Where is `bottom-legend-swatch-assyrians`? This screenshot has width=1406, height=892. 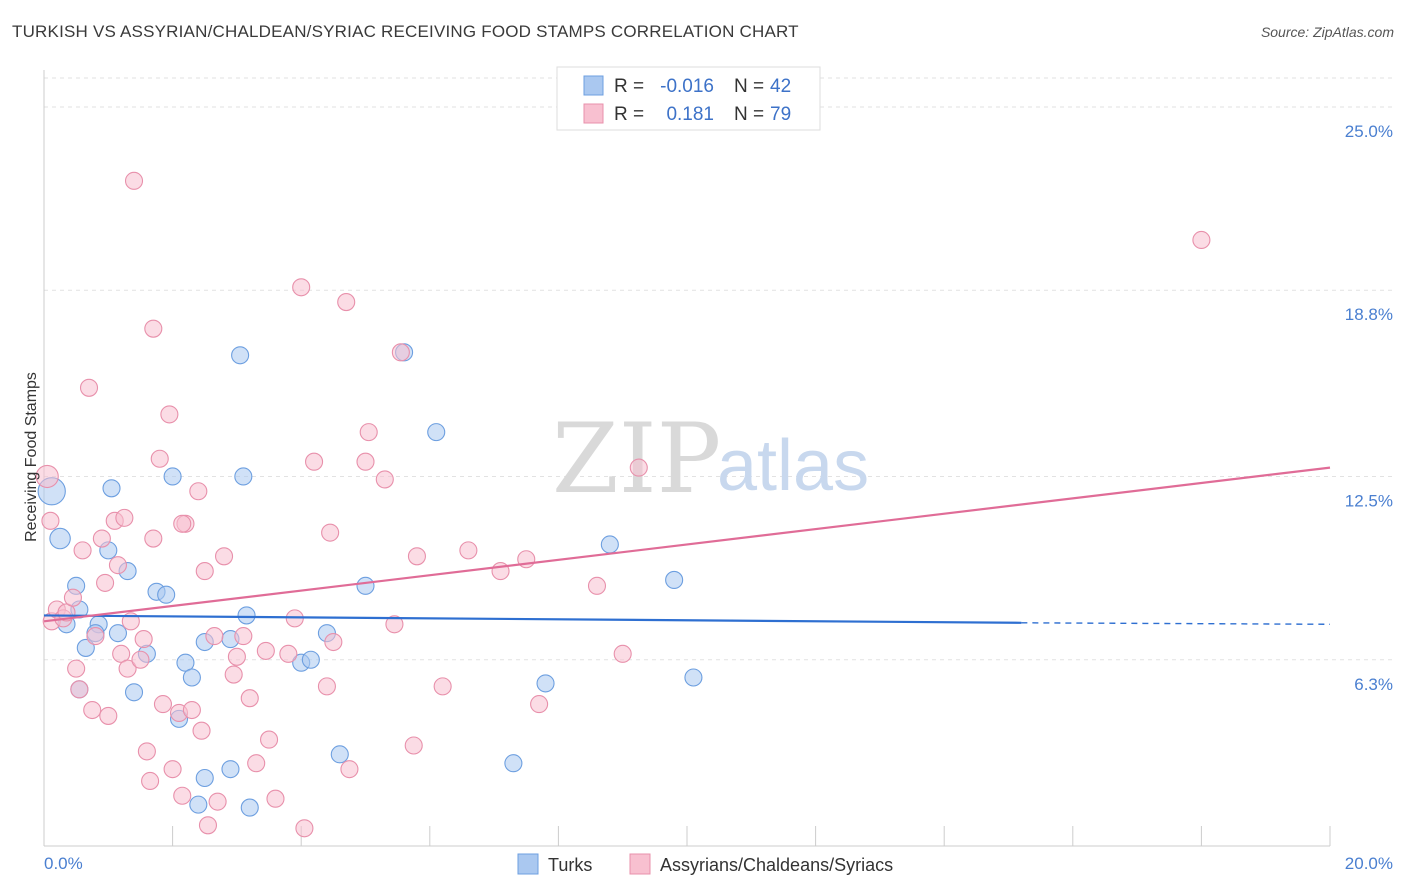 bottom-legend-swatch-assyrians is located at coordinates (640, 864).